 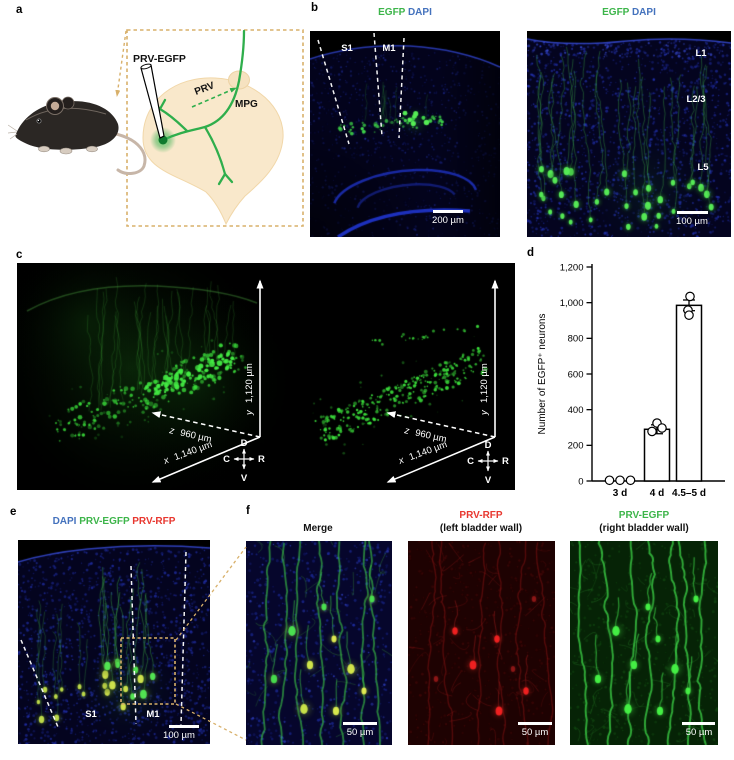 What do you see at coordinates (68, 103) in the screenshot?
I see `mouse-ear-far` at bounding box center [68, 103].